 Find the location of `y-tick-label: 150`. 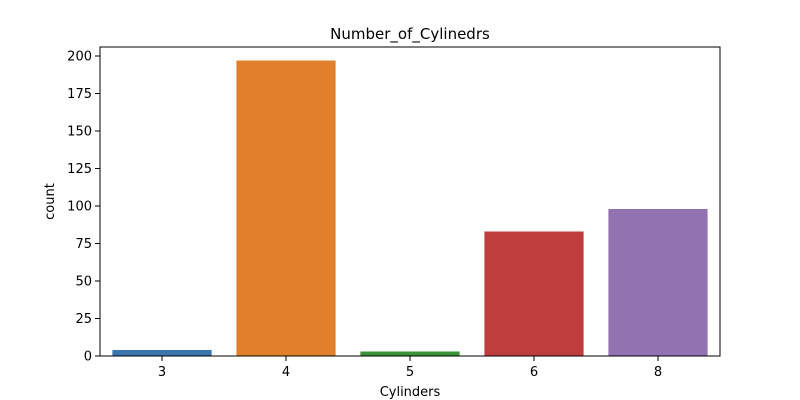

y-tick-label: 150 is located at coordinates (79, 132).